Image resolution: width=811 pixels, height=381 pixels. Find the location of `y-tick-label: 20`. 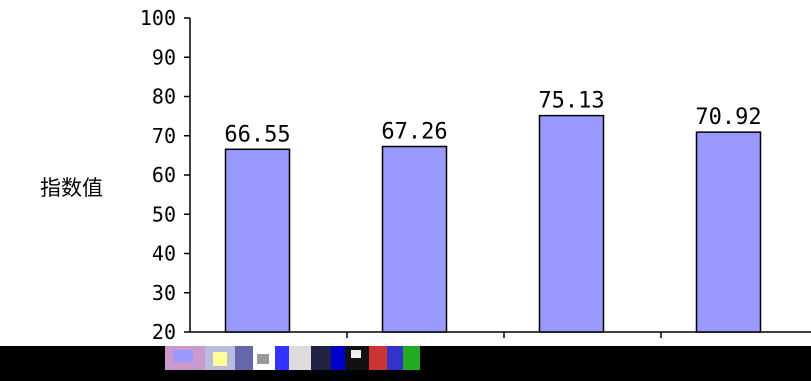

y-tick-label: 20 is located at coordinates (164, 332).